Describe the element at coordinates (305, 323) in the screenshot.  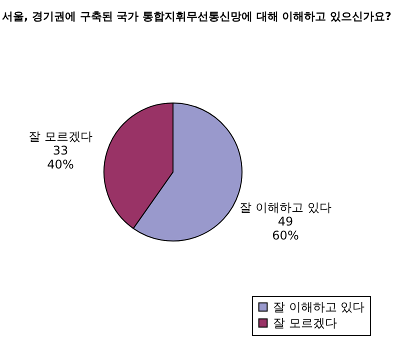
I see `legend-label: 잘 모르겠다` at that location.